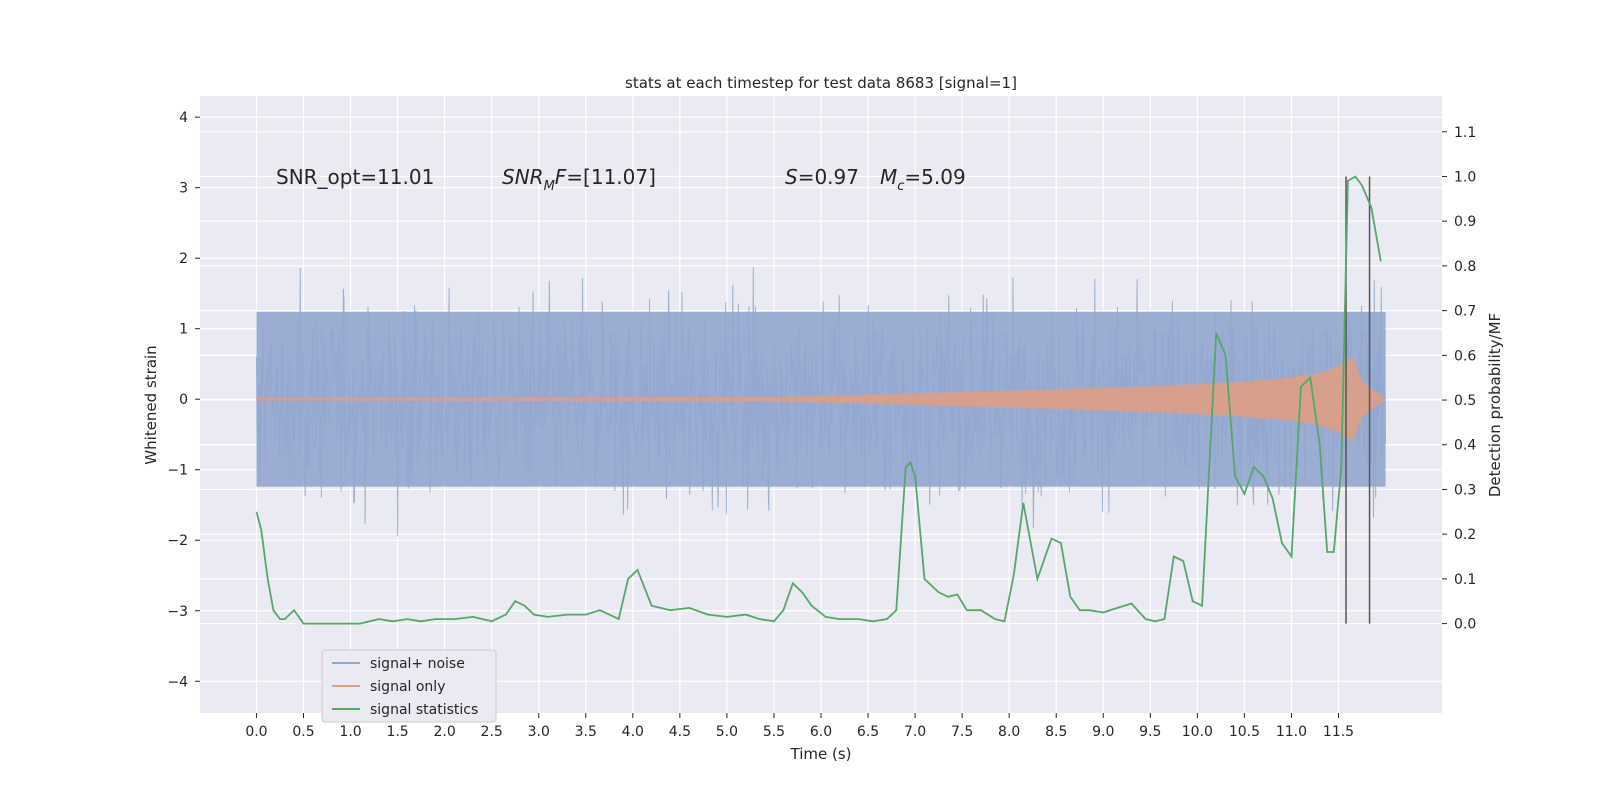 The width and height of the screenshot is (1600, 800). Describe the element at coordinates (492, 732) in the screenshot. I see `x-tick-label: 2.5` at that location.